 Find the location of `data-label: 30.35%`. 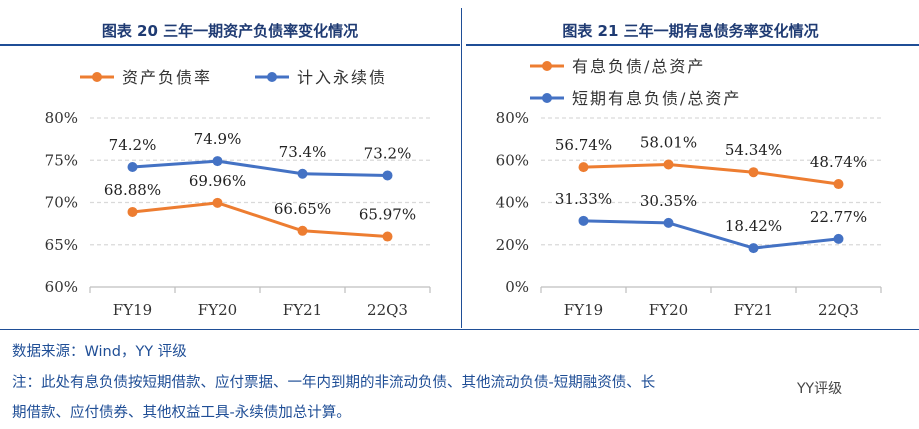

data-label: 30.35% is located at coordinates (668, 201).